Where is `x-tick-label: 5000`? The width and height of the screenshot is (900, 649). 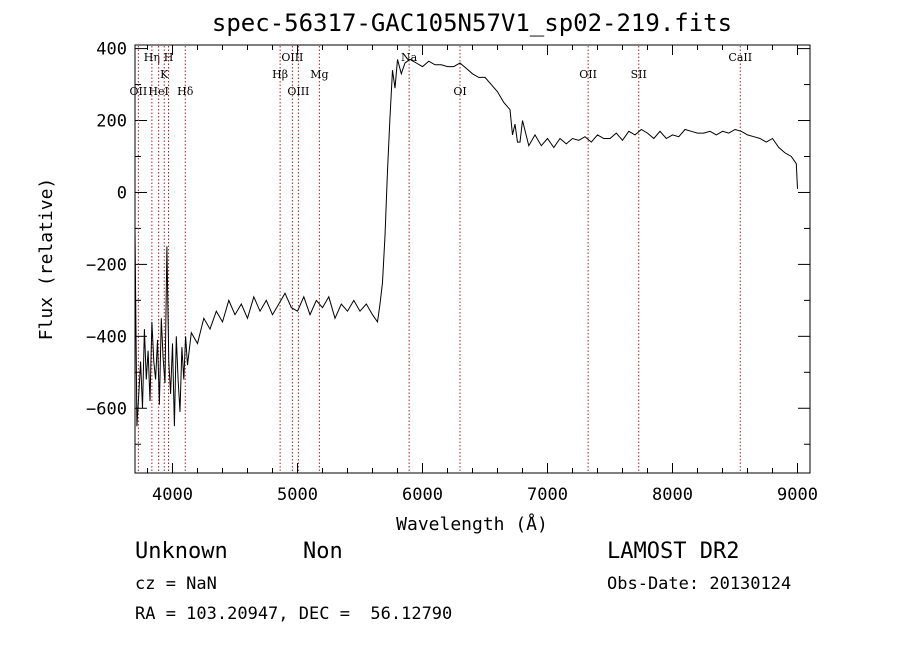 x-tick-label: 5000 is located at coordinates (297, 495).